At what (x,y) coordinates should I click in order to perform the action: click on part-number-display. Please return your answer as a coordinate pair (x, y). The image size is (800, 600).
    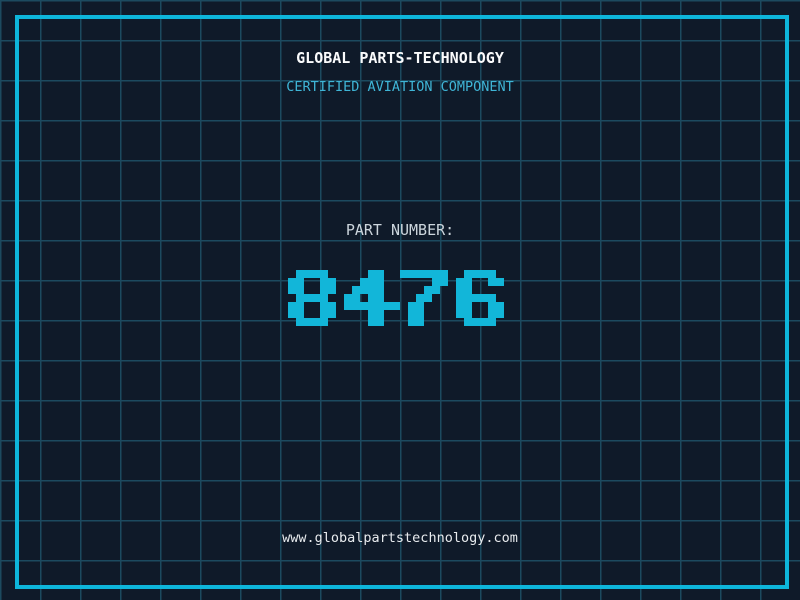
    Looking at the image, I should click on (400, 298).